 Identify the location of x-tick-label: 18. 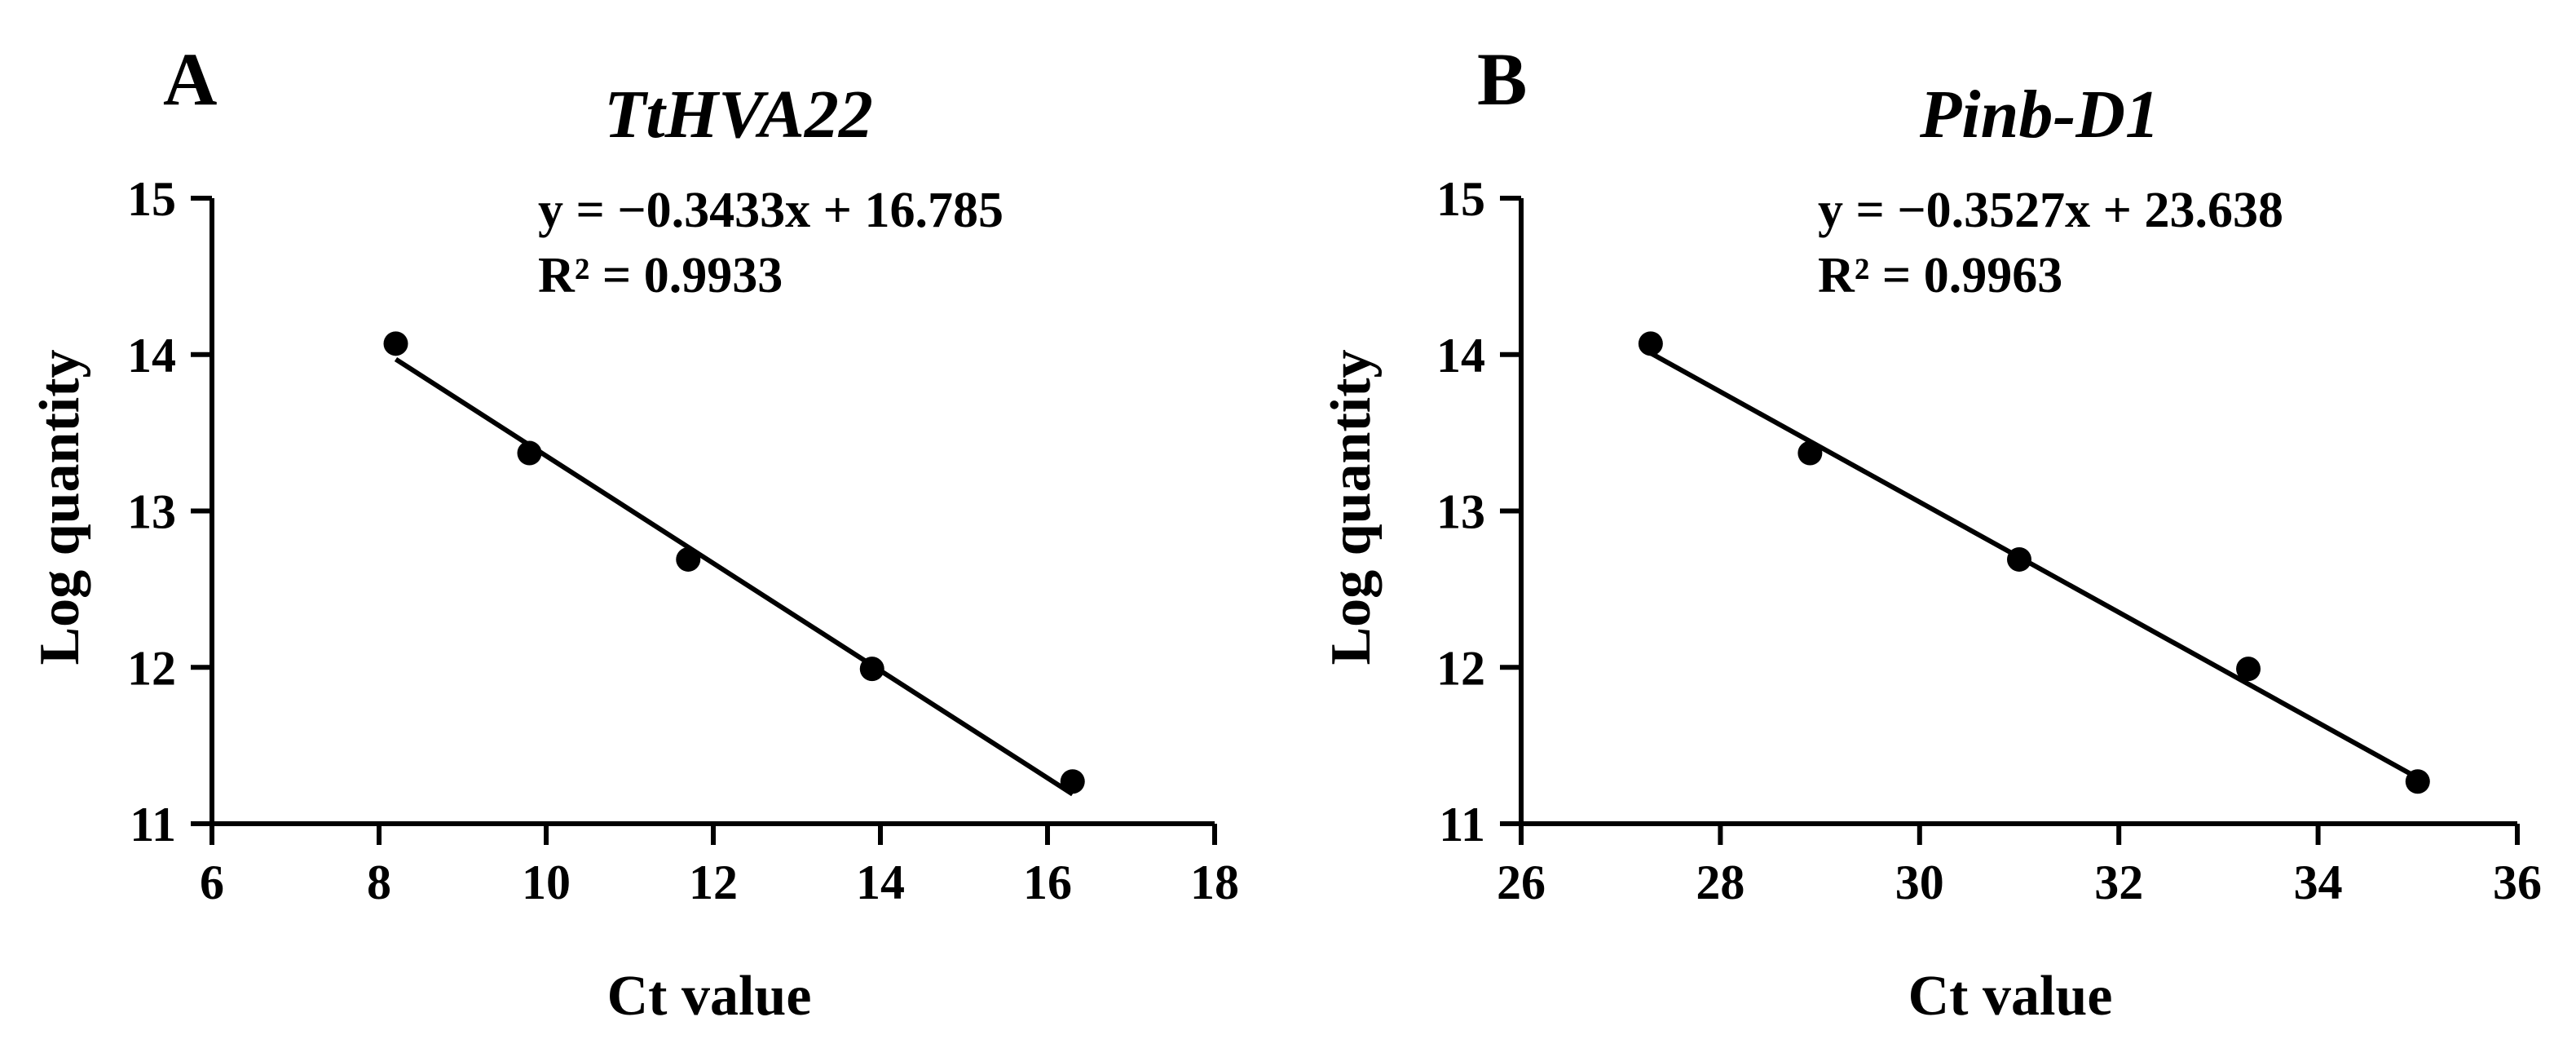
(1214, 882).